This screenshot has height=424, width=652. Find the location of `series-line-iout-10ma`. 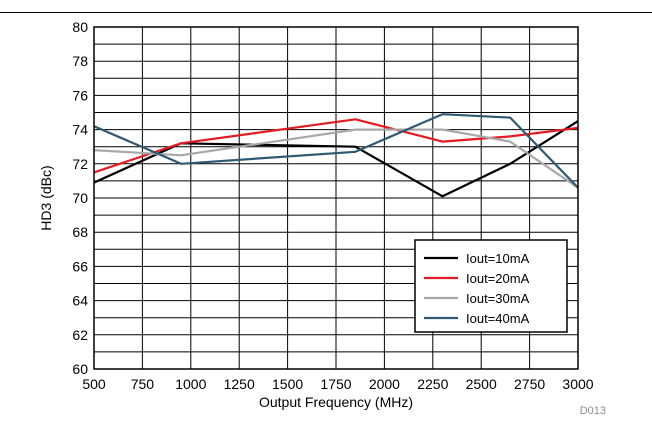

series-line-iout-10ma is located at coordinates (336, 159).